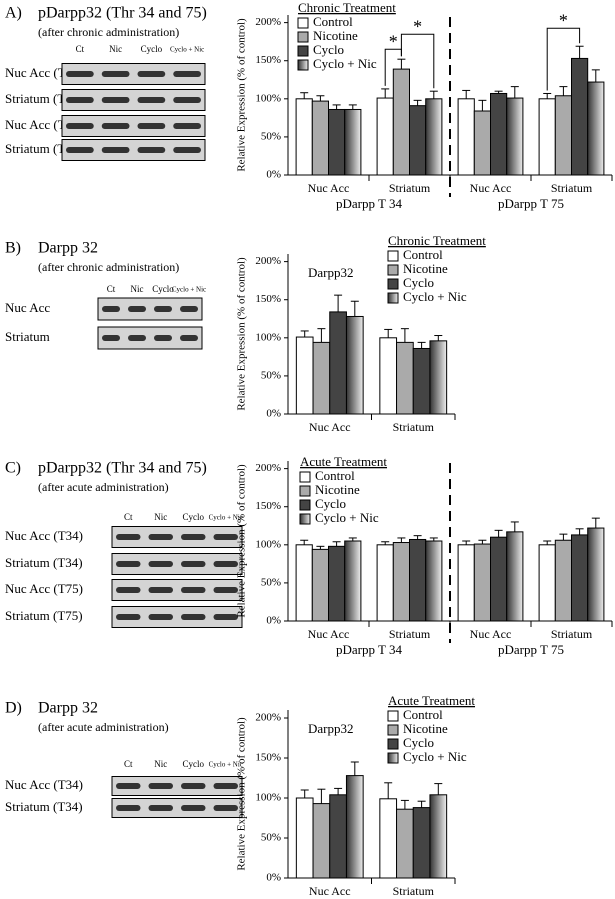 Image resolution: width=615 pixels, height=899 pixels. Describe the element at coordinates (27, 336) in the screenshot. I see `blot-row-label: Striatum` at that location.